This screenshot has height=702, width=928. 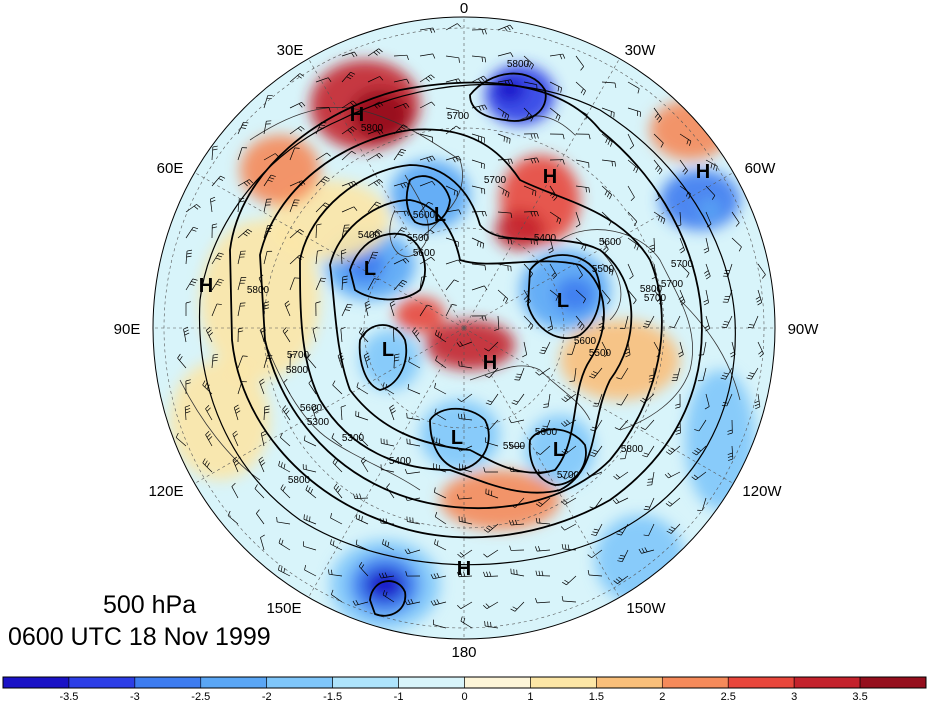 I want to click on contour-label: 5700, so click(x=655, y=298).